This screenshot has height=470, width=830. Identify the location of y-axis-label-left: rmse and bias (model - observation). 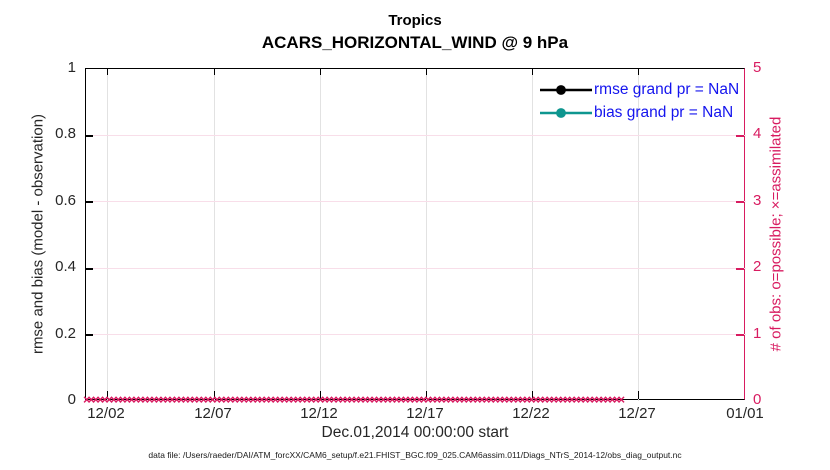
(38, 234).